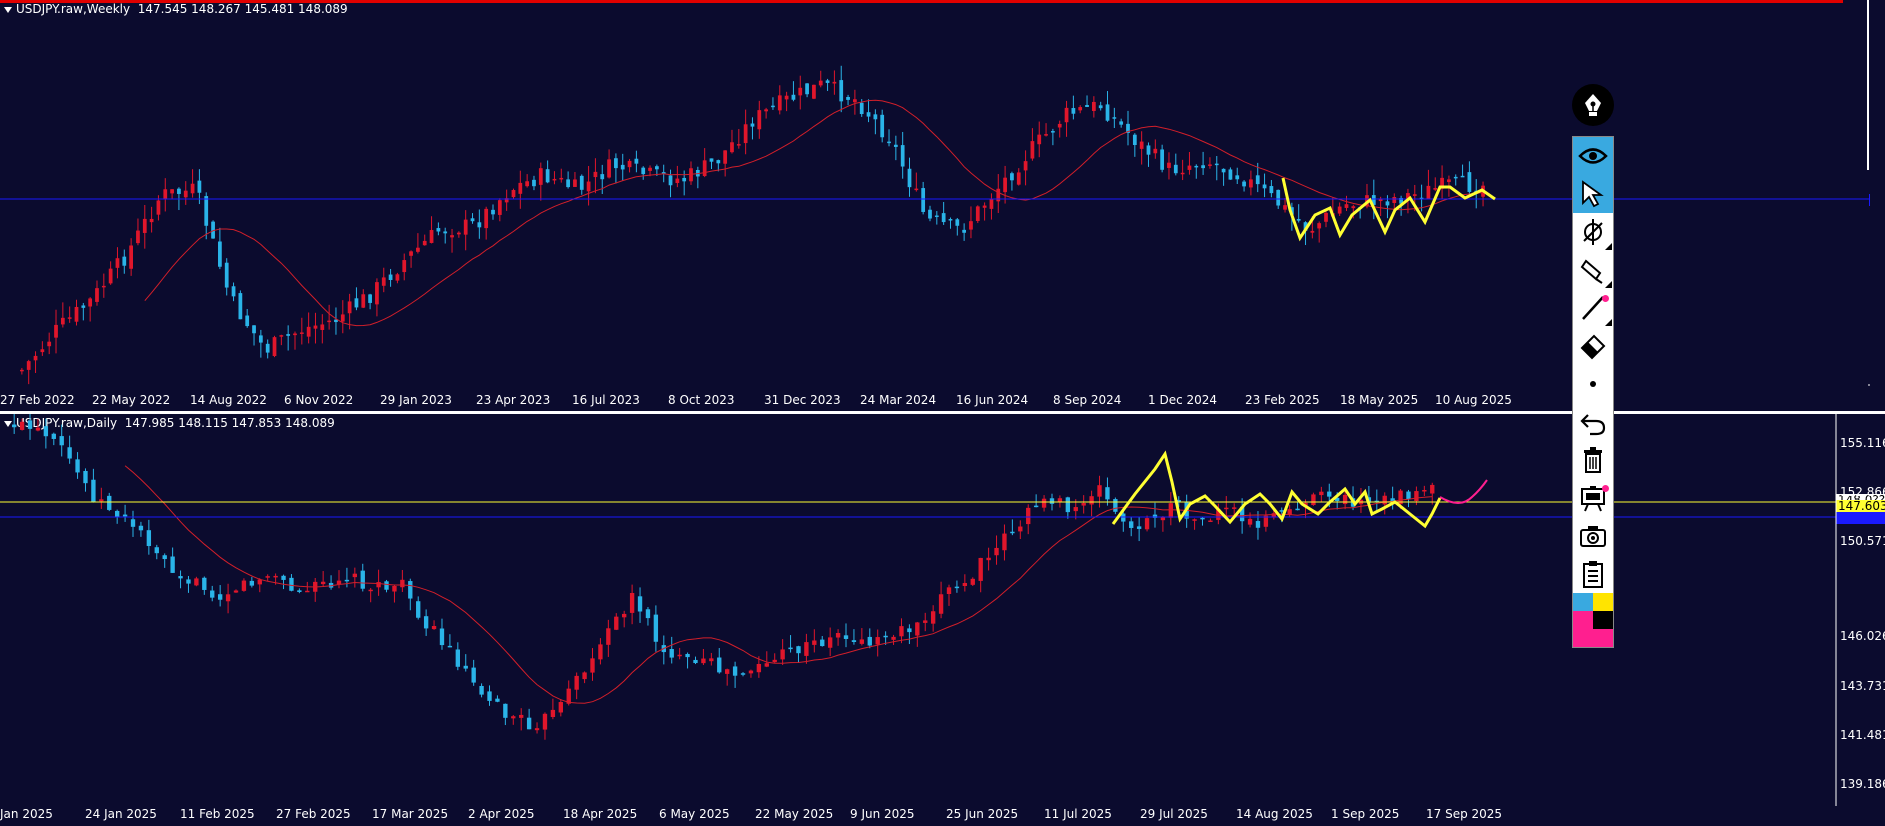 The image size is (1885, 826). I want to click on projection-curve, so click(1463, 491).